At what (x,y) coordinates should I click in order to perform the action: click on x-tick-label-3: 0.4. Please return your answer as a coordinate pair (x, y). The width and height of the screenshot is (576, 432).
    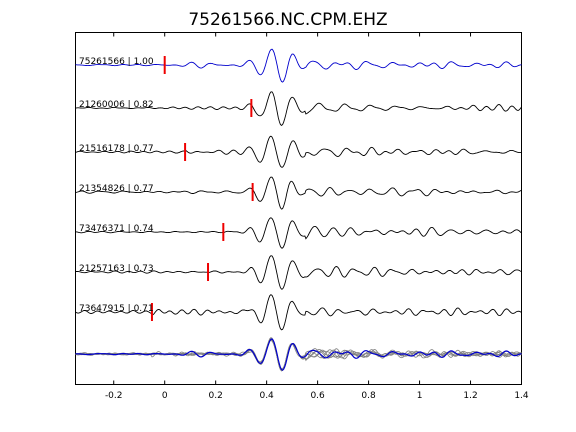
    Looking at the image, I should click on (266, 396).